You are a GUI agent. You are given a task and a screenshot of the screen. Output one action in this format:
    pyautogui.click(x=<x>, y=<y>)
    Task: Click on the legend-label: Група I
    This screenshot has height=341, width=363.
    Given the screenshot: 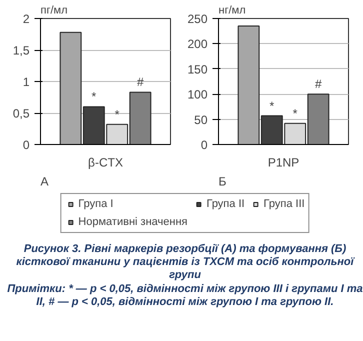 What is the action you would take?
    pyautogui.click(x=96, y=204)
    